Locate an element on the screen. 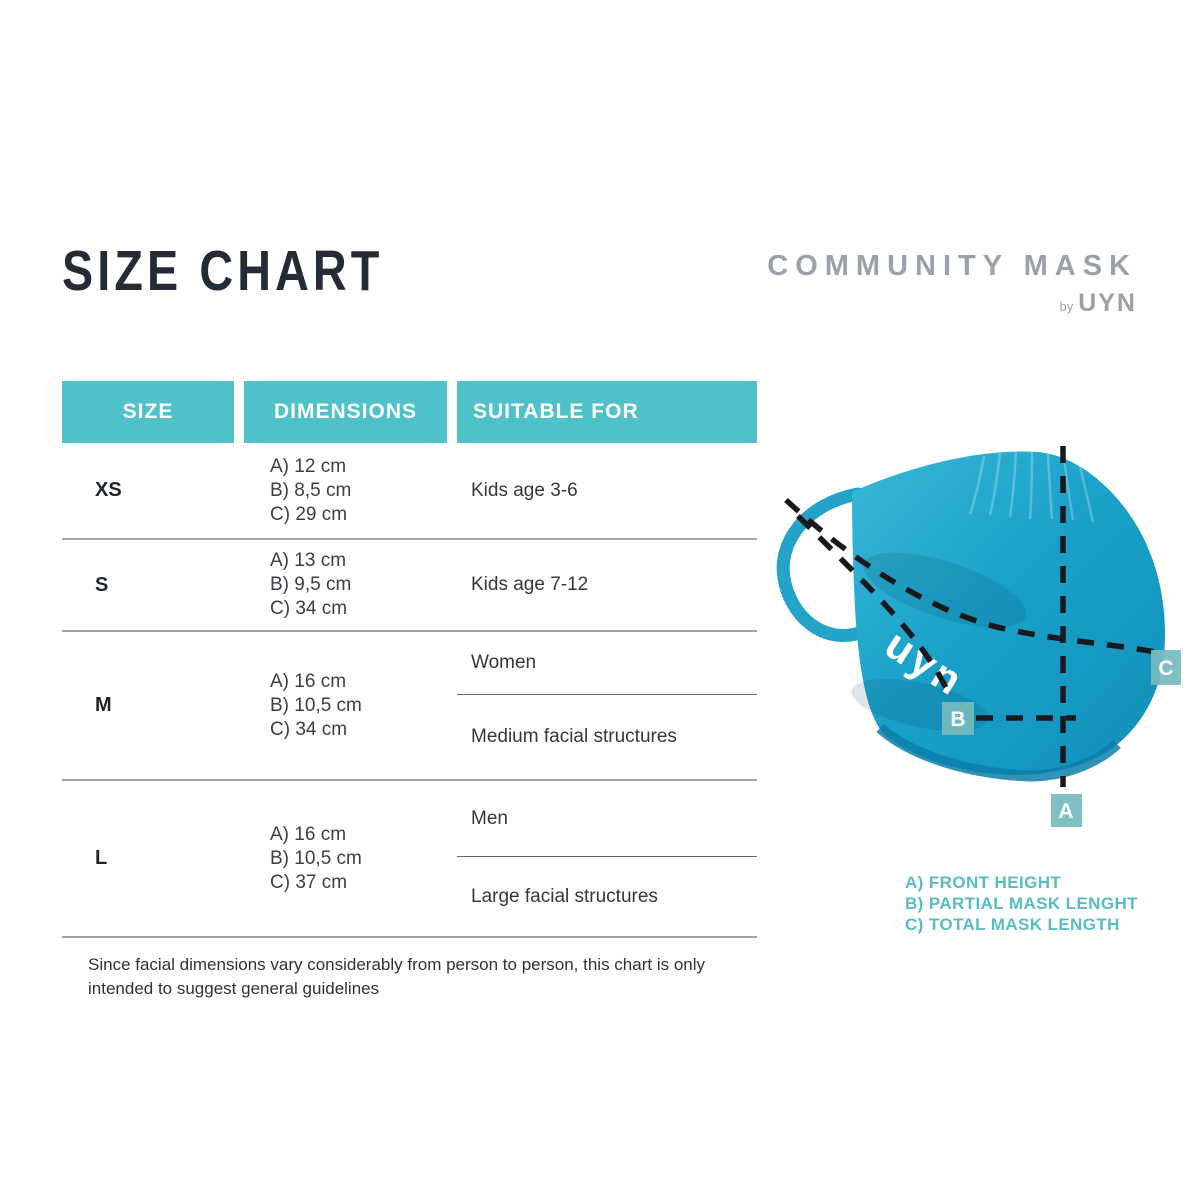 This screenshot has height=1200, width=1200. table-header-row: SIZE DIMENSIONS SUITABLE FOR is located at coordinates (409, 412).